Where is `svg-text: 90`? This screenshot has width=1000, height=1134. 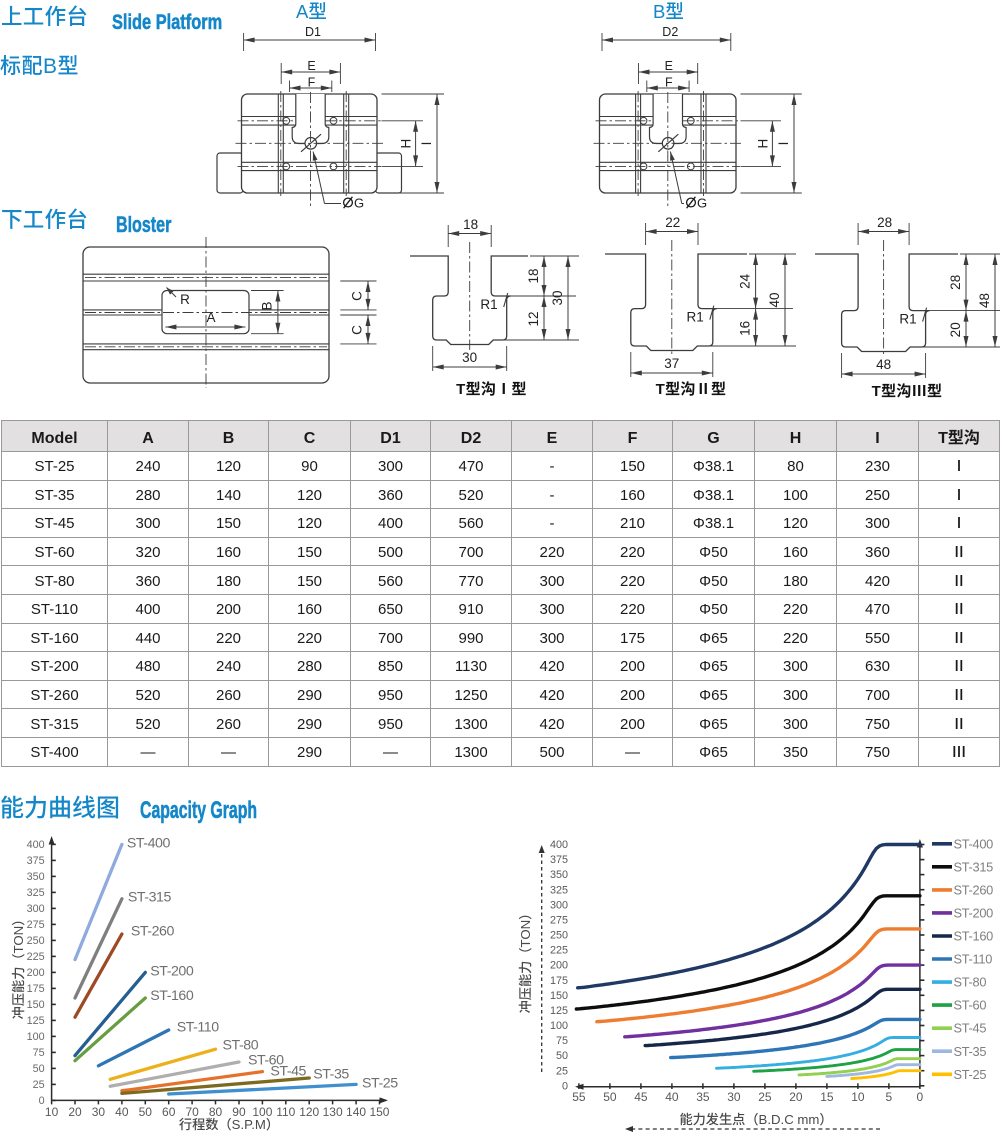
svg-text: 90 is located at coordinates (239, 1111).